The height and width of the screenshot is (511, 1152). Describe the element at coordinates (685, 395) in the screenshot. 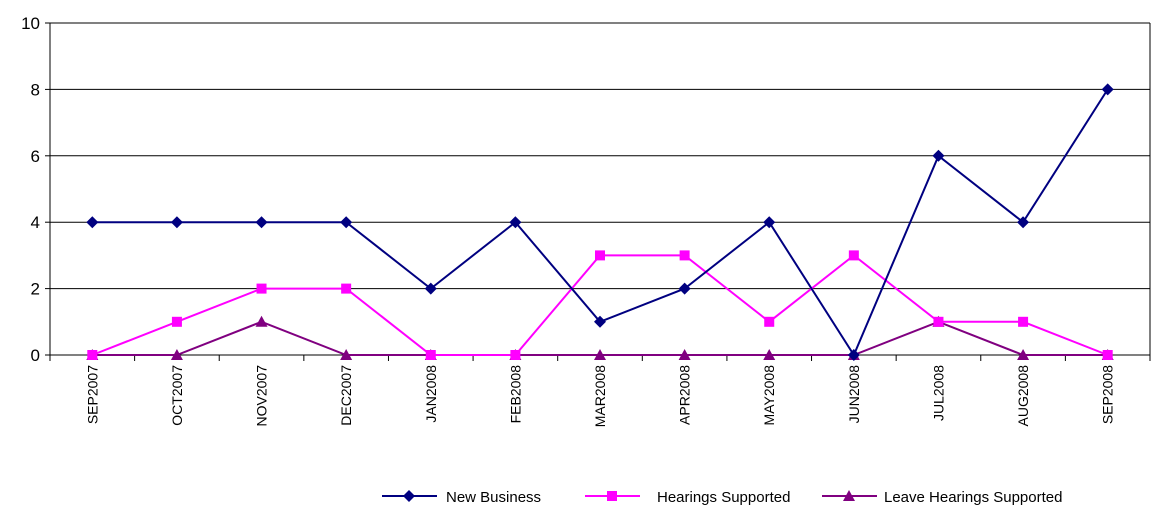

I see `x-tick-label: APR2008` at that location.